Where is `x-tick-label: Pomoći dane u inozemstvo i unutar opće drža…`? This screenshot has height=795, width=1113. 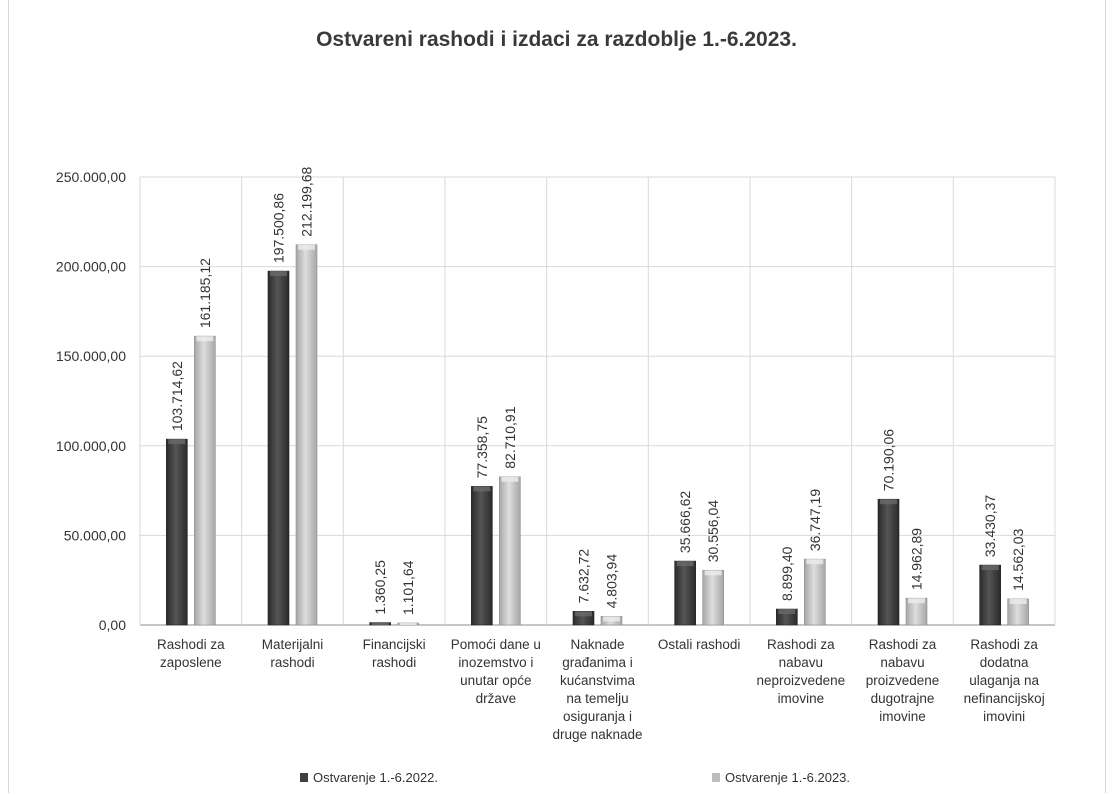 x-tick-label: Pomoći dane u inozemstvo i unutar opće drža… is located at coordinates (496, 671).